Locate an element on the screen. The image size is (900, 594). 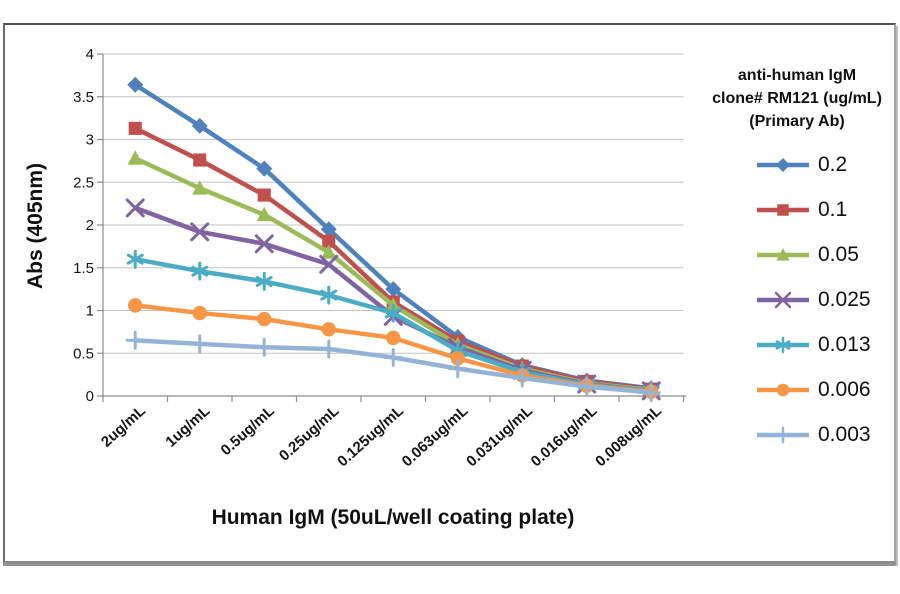
x-tick-label: 0.016ug/mL is located at coordinates (564, 436).